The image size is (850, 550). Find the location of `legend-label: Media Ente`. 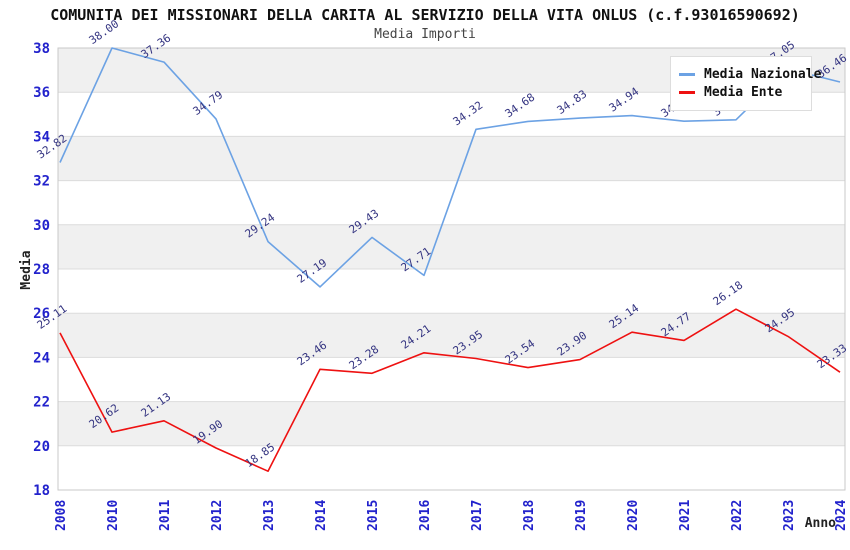

legend-label: Media Ente is located at coordinates (743, 92).